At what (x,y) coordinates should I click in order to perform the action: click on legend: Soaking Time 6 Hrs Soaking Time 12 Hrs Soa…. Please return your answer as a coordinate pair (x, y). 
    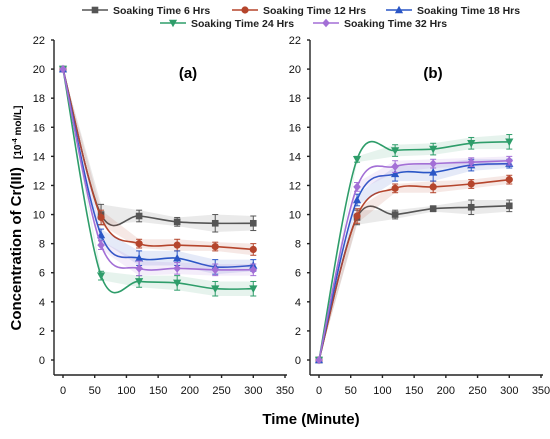
    Looking at the image, I should click on (301, 17).